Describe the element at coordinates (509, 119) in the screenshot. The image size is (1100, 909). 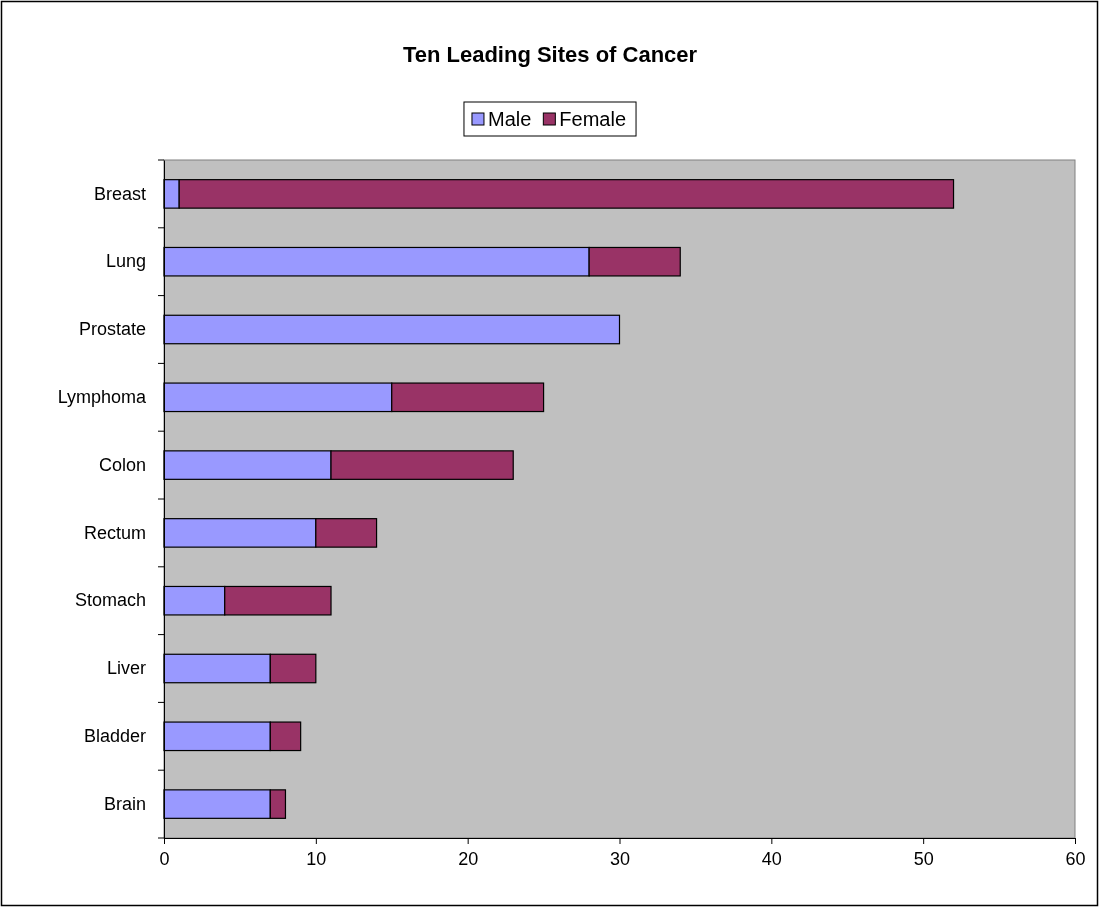
I see `legend-label: Male` at that location.